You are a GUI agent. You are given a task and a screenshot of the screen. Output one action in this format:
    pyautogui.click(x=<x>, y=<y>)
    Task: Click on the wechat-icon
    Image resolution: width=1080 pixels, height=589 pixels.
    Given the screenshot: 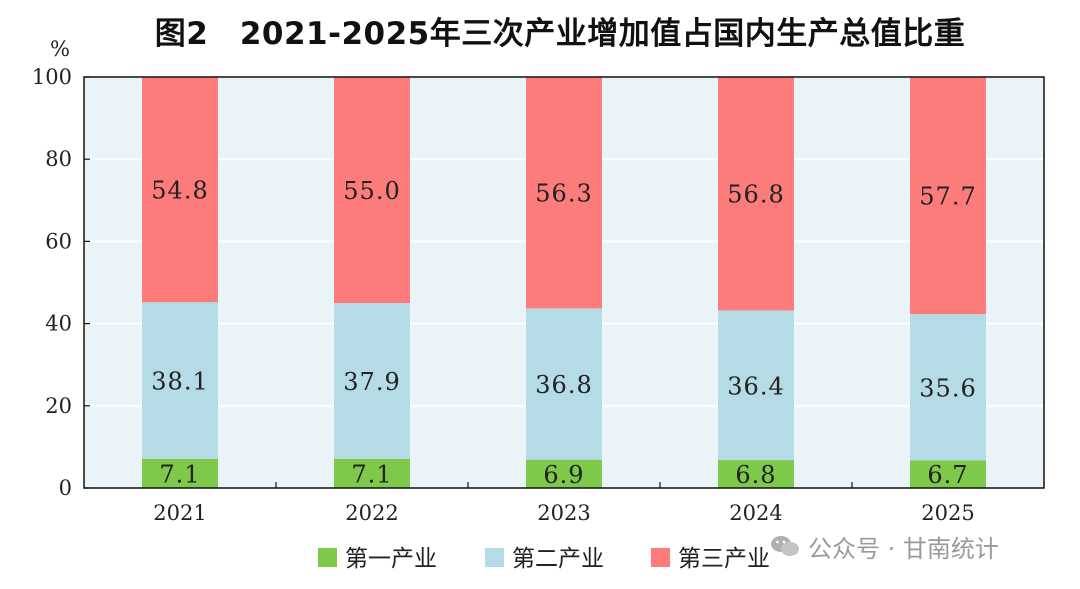 What is the action you would take?
    pyautogui.click(x=785, y=546)
    